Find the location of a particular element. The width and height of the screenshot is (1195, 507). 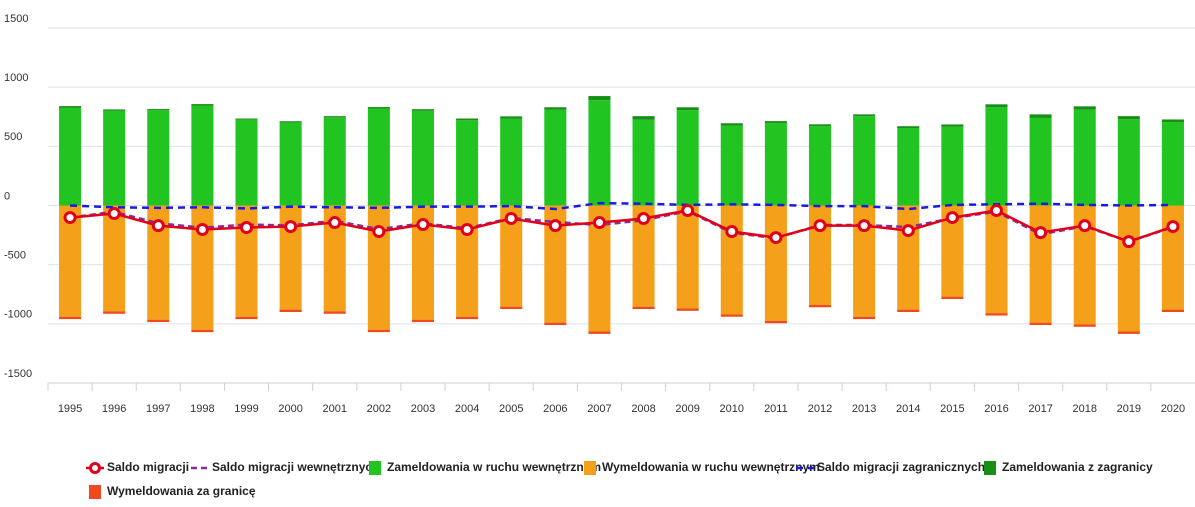

x-tick-label: 2003 is located at coordinates (423, 409).